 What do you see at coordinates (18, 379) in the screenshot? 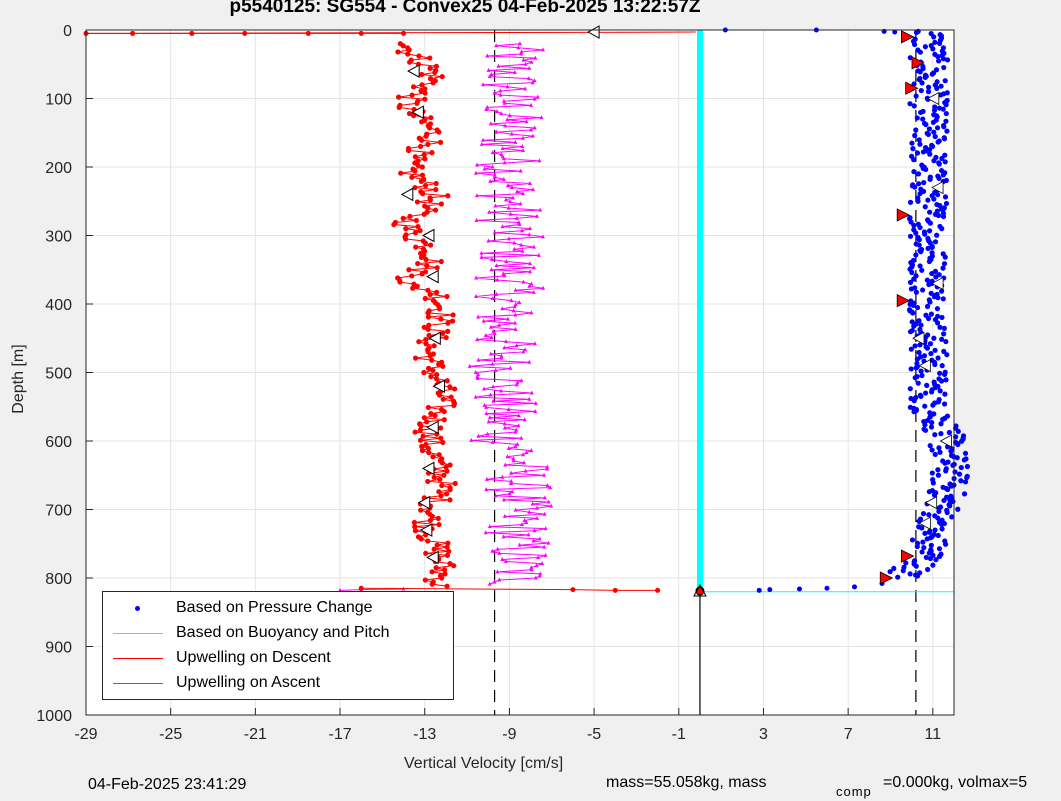
I see `y-axis-label: Depth [m]` at bounding box center [18, 379].